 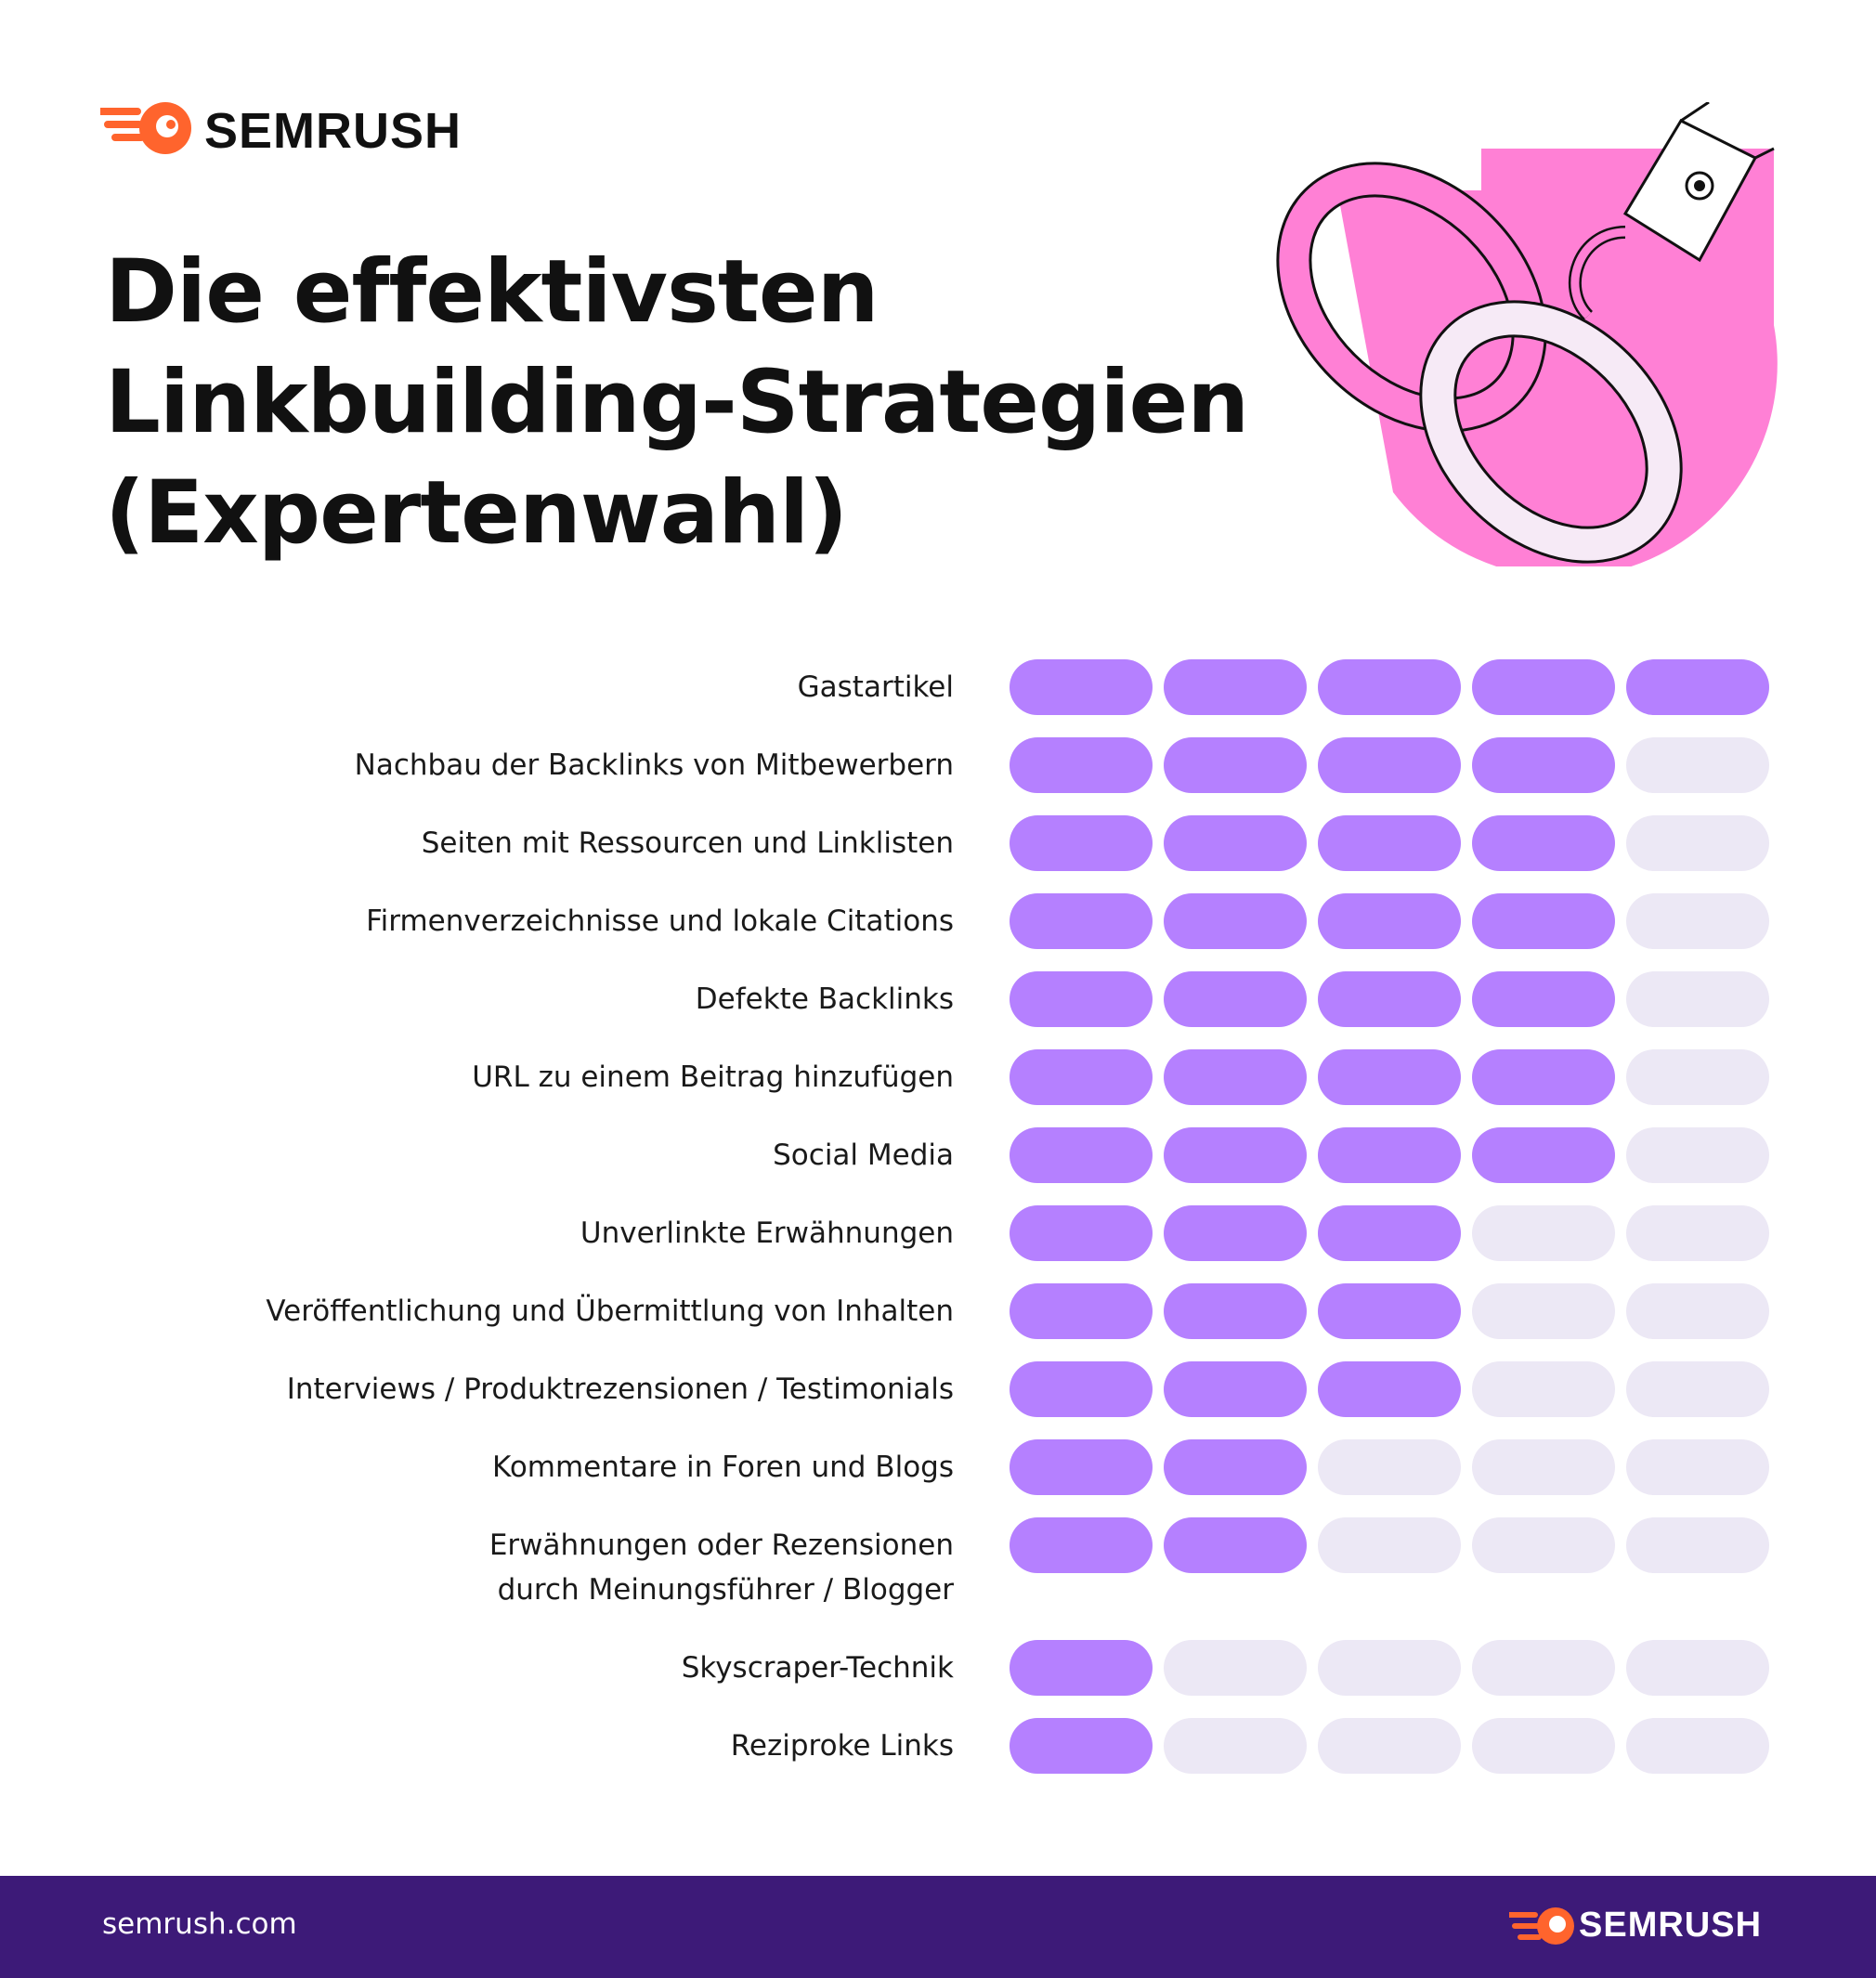 I want to click on row-label: Skyscraper-Technik, so click(x=817, y=1668).